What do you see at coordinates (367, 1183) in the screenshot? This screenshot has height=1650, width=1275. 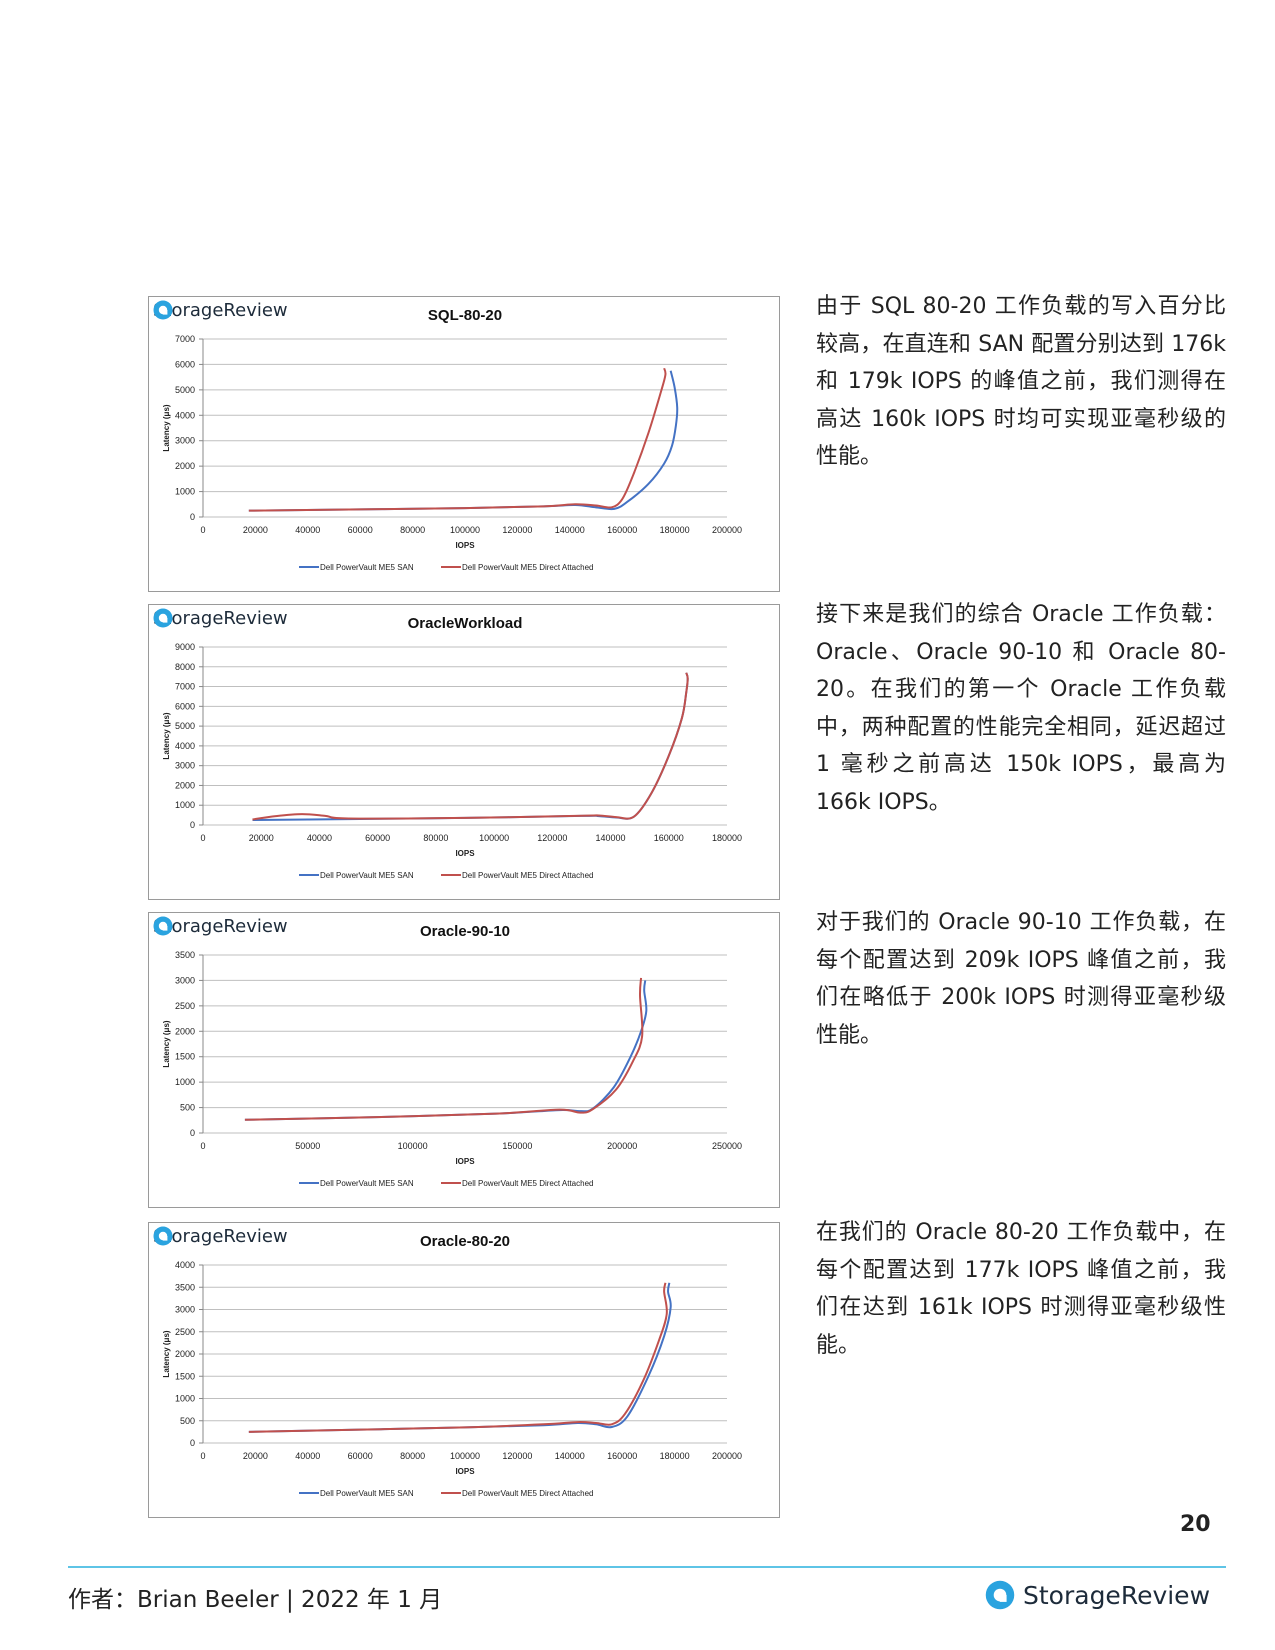 I see `legend-label-san: Dell PowerVault ME5 SAN` at bounding box center [367, 1183].